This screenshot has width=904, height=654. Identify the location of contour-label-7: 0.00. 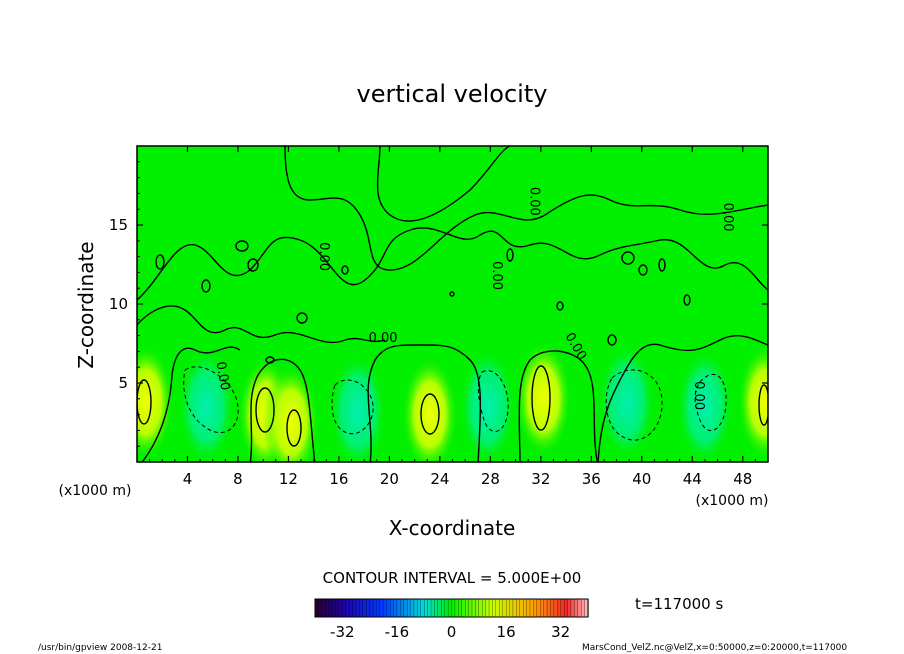
(727, 217).